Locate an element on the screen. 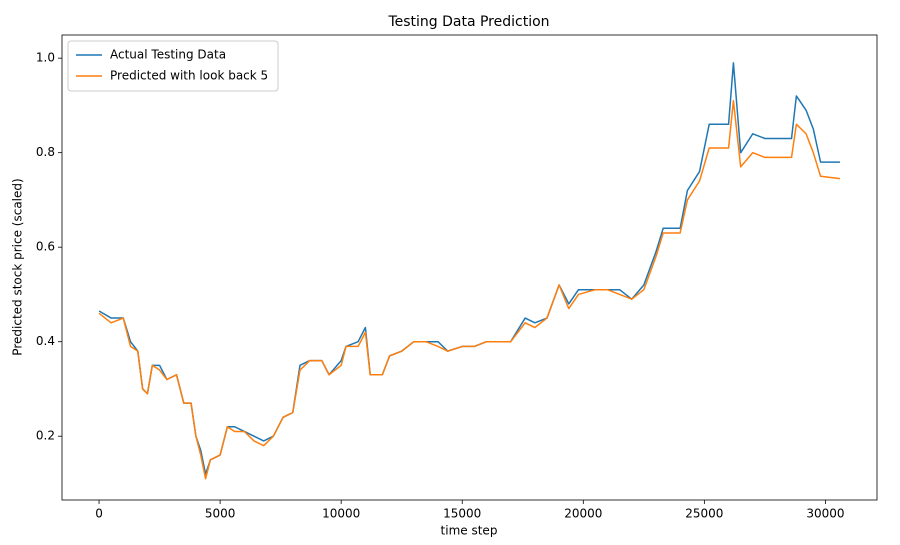 This screenshot has width=900, height=545. legend-label: Actual Testing Data is located at coordinates (168, 55).